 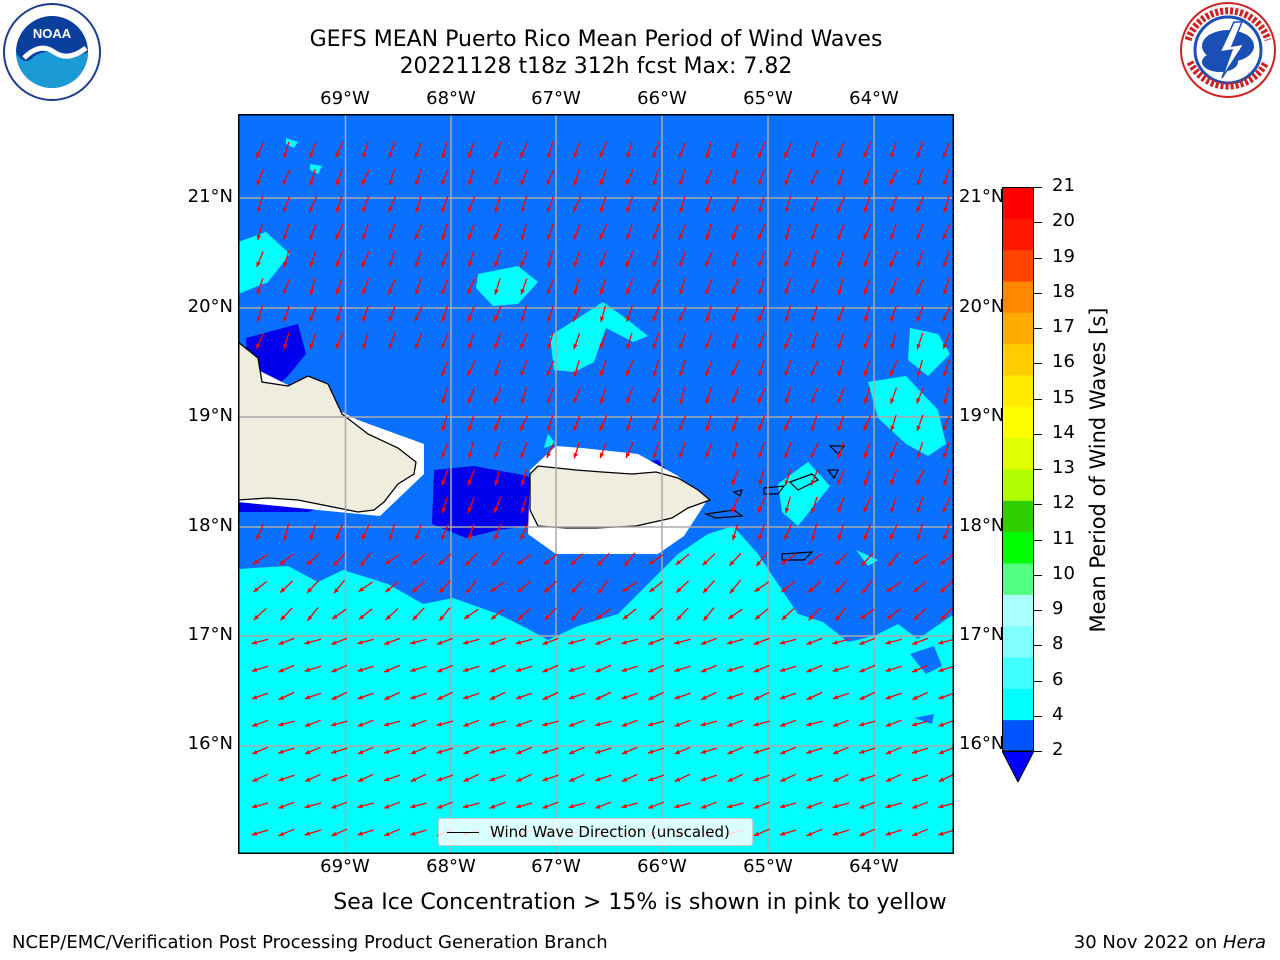 I want to click on colorbar-cell, so click(x=1018, y=328).